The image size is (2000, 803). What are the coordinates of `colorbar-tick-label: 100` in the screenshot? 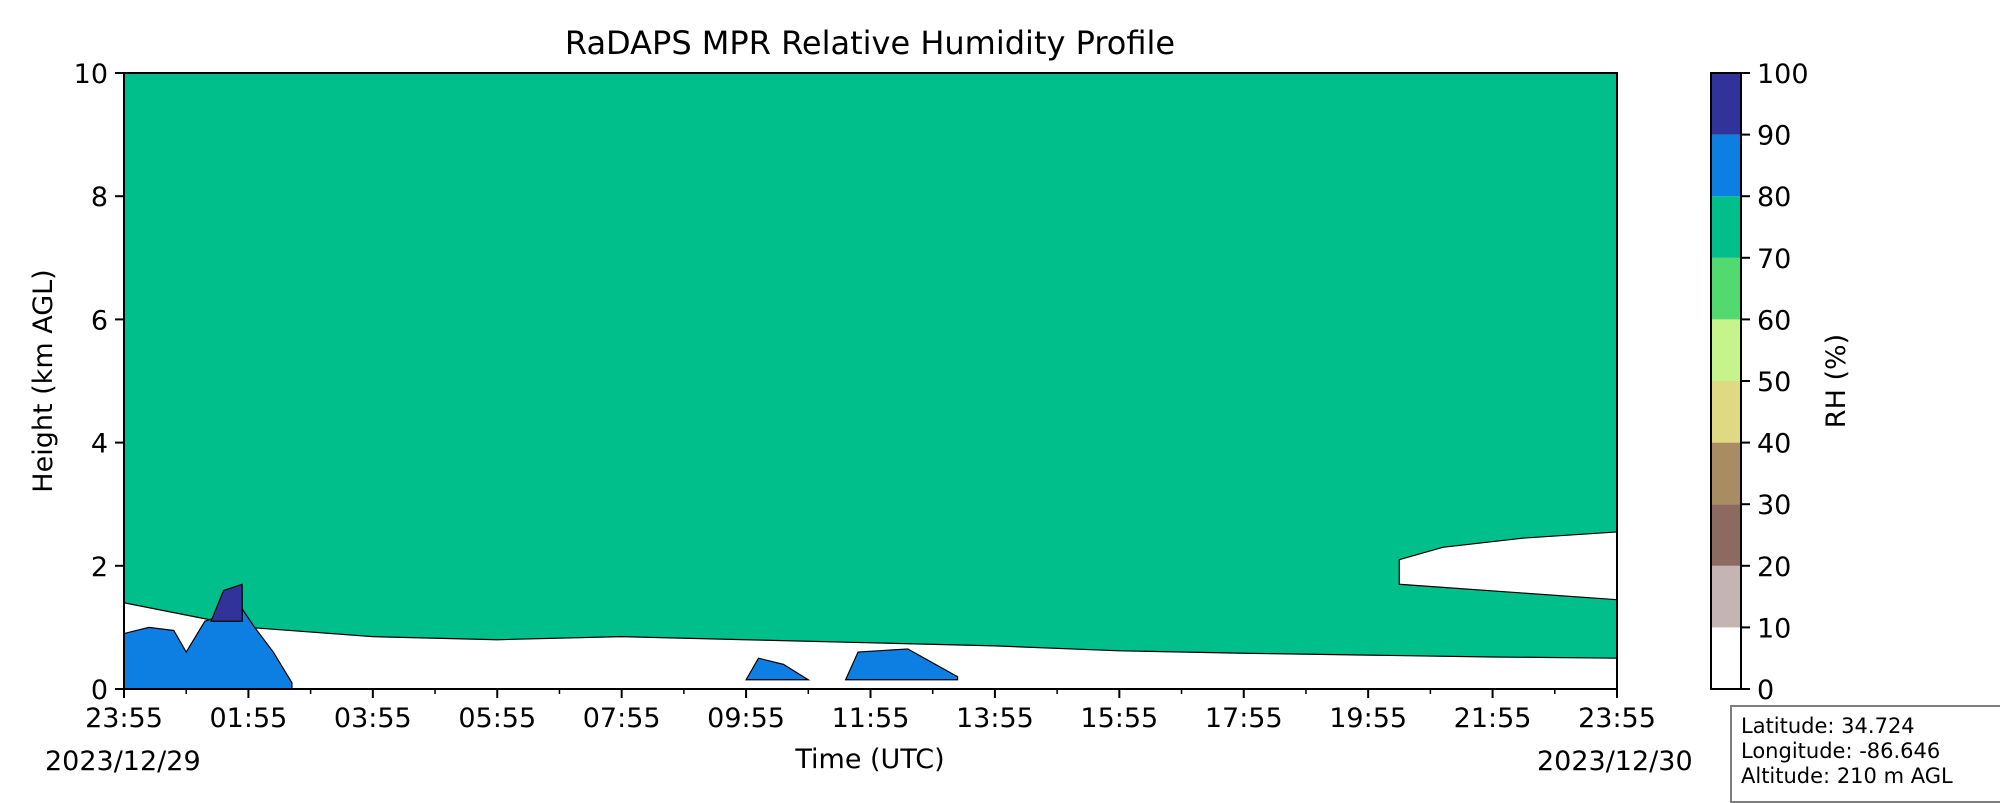 It's located at (1783, 74).